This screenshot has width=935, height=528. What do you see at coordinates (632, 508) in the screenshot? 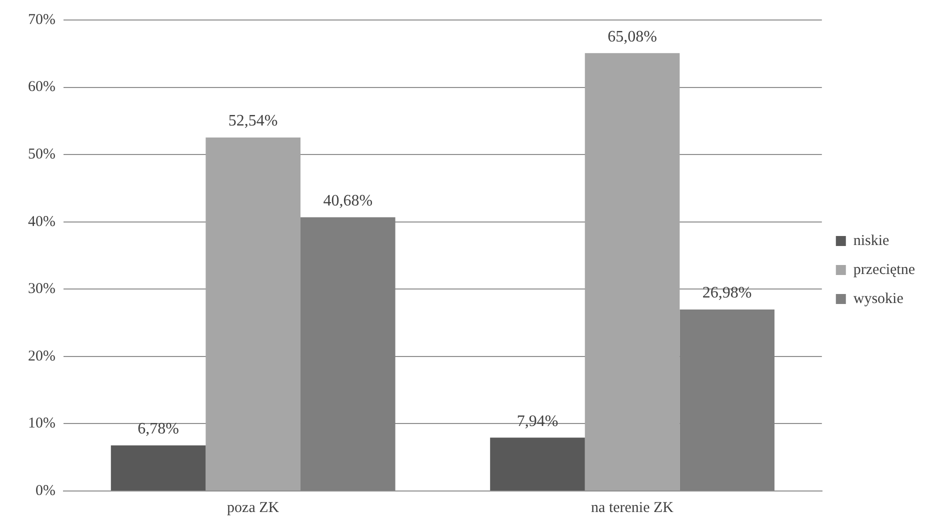
I see `x-tick-label: na terenie ZK` at bounding box center [632, 508].